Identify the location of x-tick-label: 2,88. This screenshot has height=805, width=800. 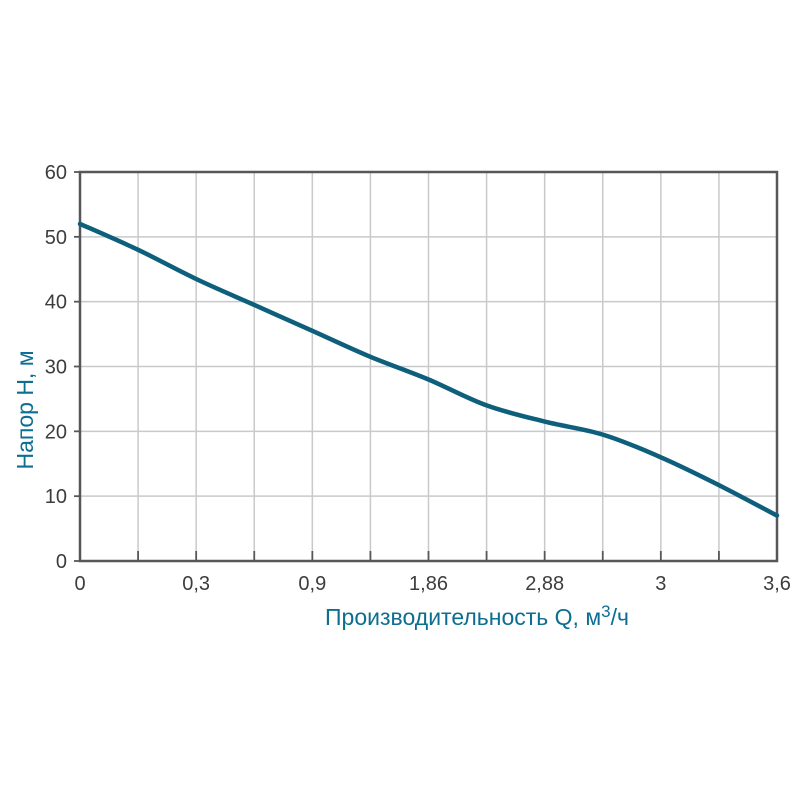
(544, 584).